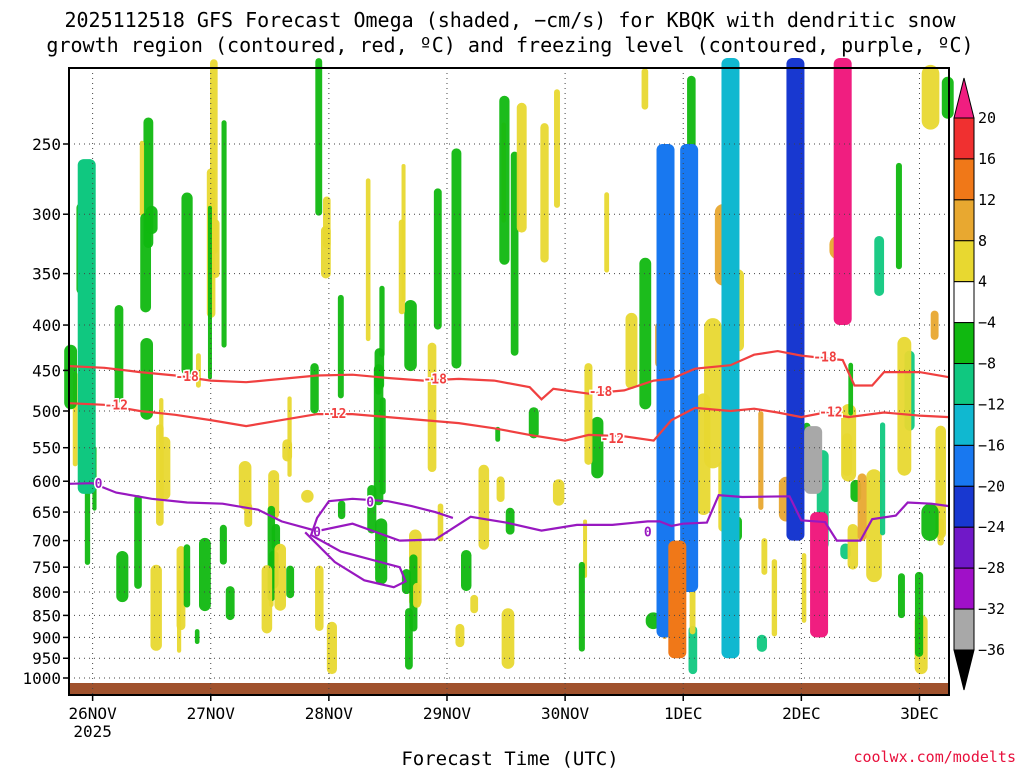 The width and height of the screenshot is (1024, 768). I want to click on dgz-contour-minus12, so click(509, 422).